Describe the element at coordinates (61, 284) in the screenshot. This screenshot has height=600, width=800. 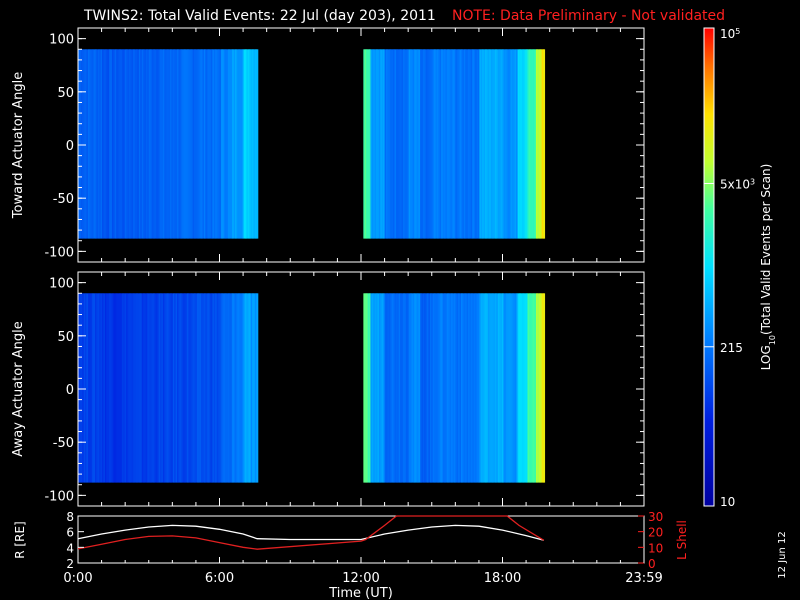
I see `ytick-label: 100` at that location.